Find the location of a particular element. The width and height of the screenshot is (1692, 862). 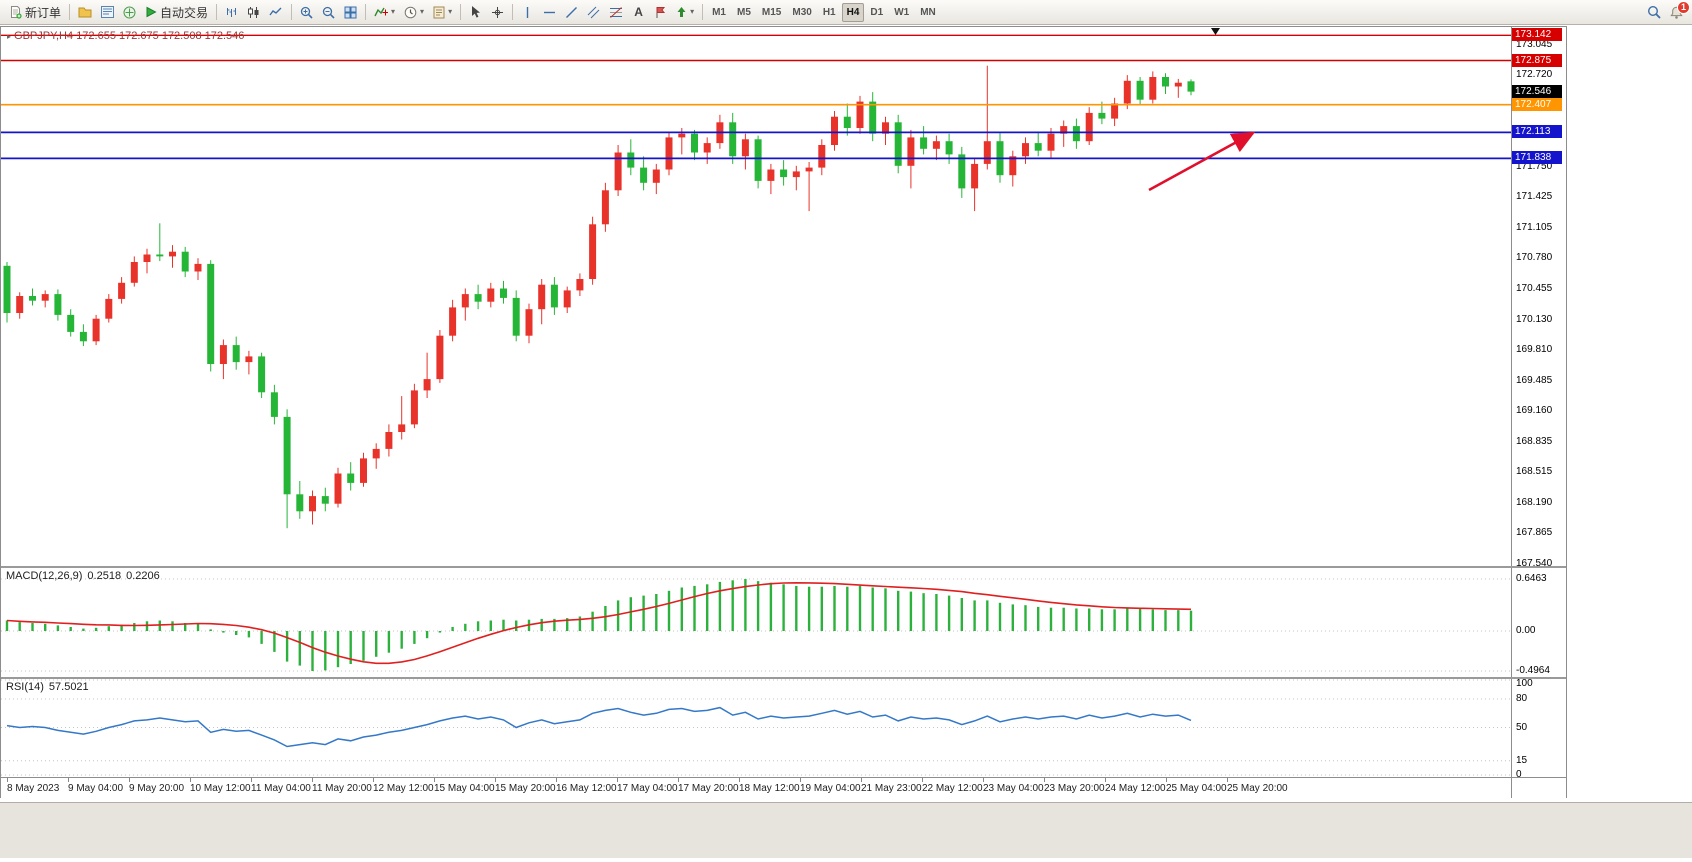

auto-trading-label: 自动交易 is located at coordinates (184, 12).